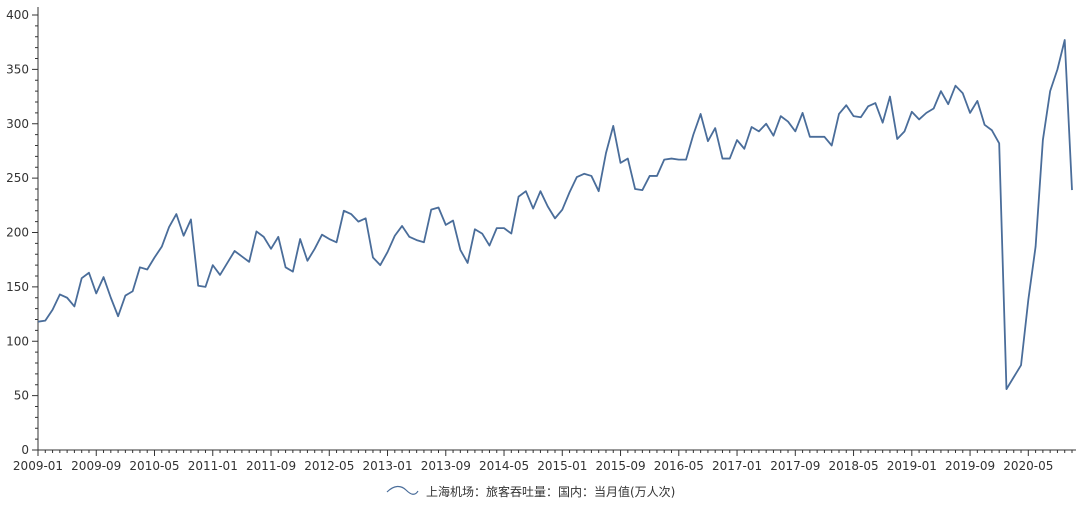 The width and height of the screenshot is (1080, 506). What do you see at coordinates (530, 491) in the screenshot?
I see `legend: 上海机场：旅客吞吐量：国内：当月值(万人次)` at bounding box center [530, 491].